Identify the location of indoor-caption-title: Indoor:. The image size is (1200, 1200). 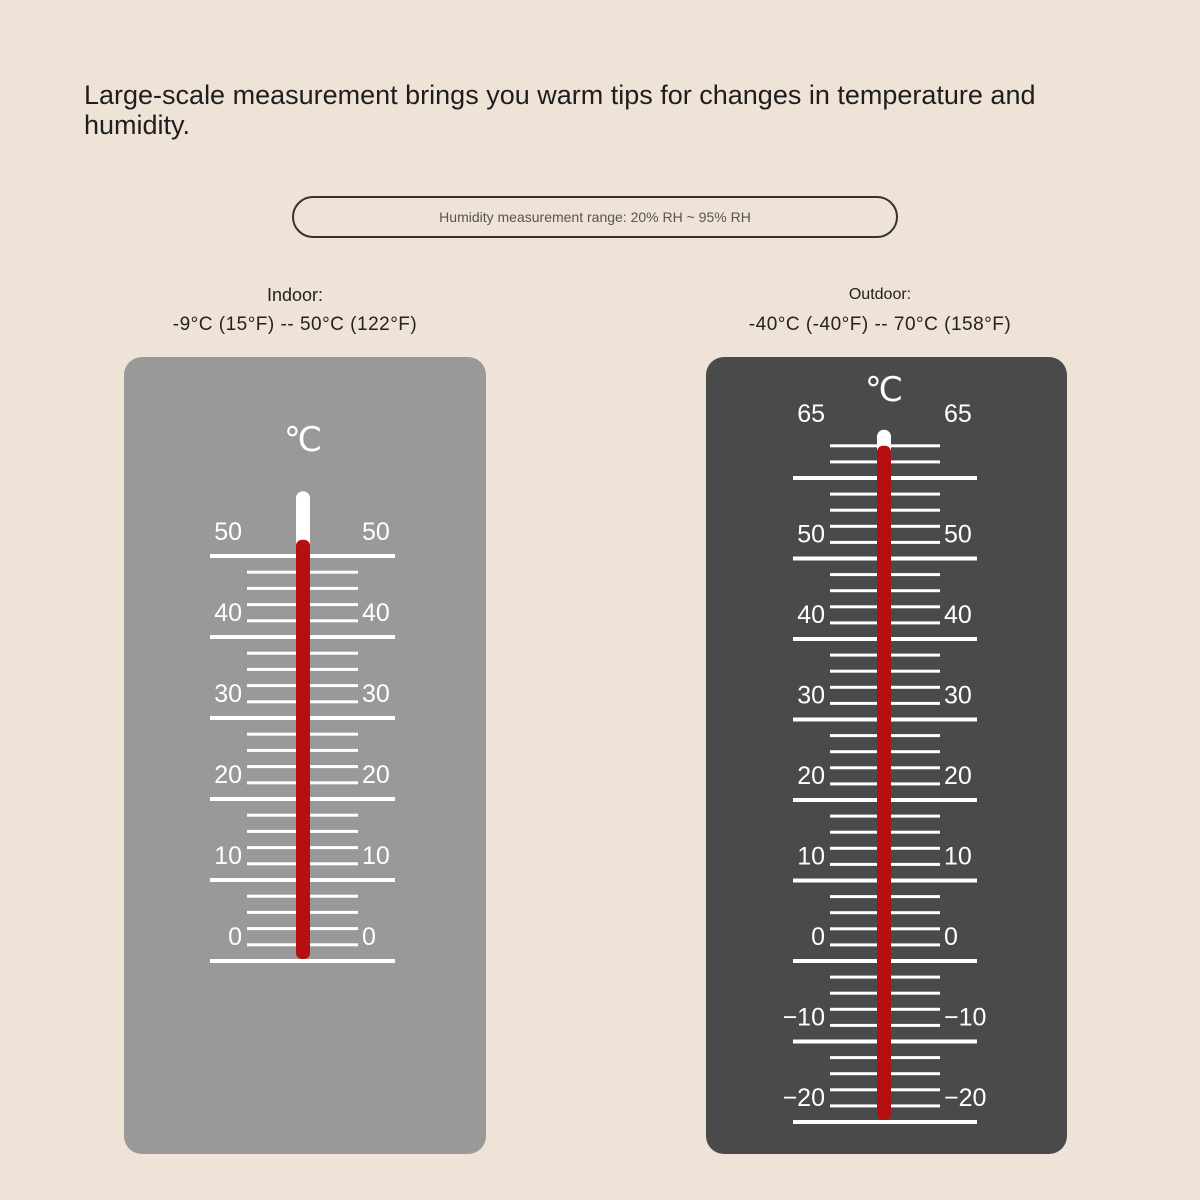
(295, 295).